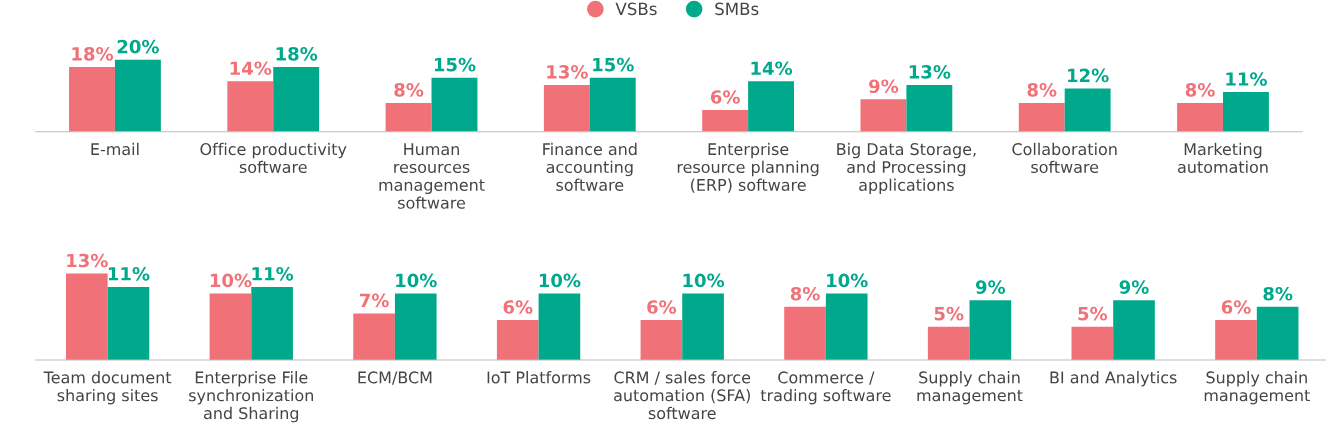 The width and height of the screenshot is (1326, 439). Describe the element at coordinates (590, 166) in the screenshot. I see `x-tick-label: Finance and accounting software` at that location.